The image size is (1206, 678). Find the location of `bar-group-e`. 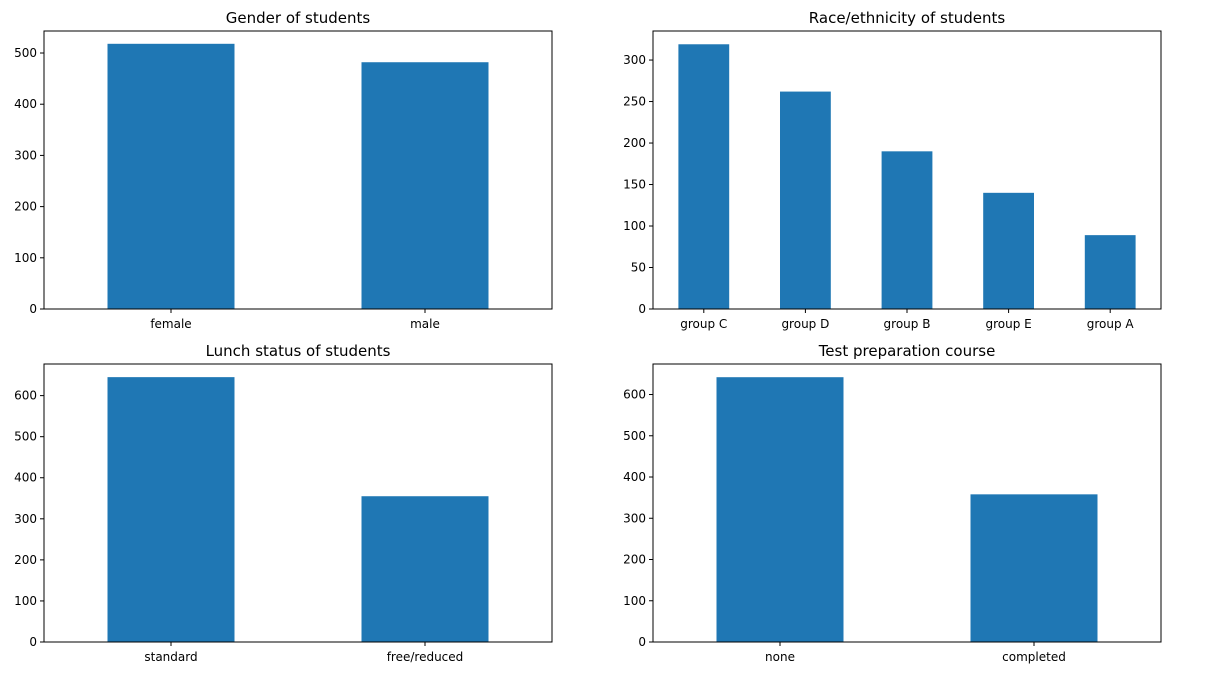

bar-group-e is located at coordinates (1008, 250).